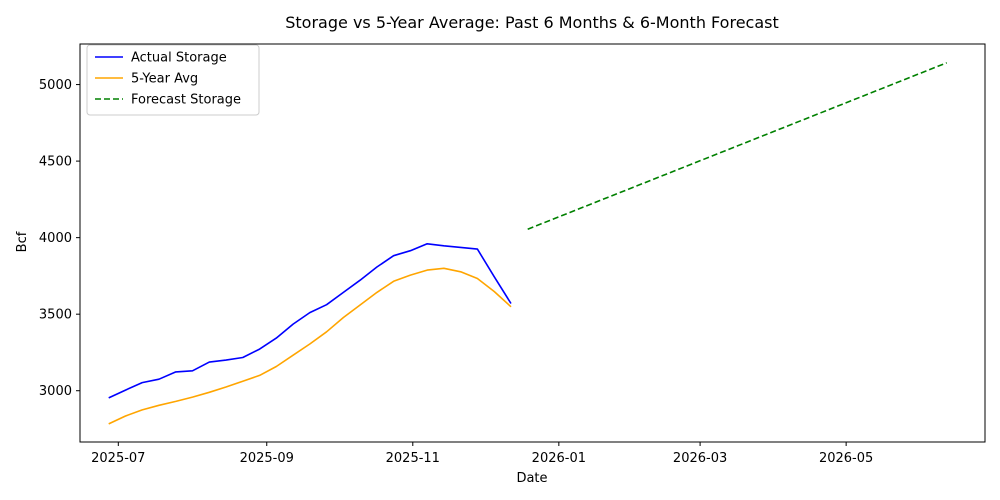 Image resolution: width=1000 pixels, height=500 pixels. I want to click on y-tick-label: 3500, so click(55, 315).